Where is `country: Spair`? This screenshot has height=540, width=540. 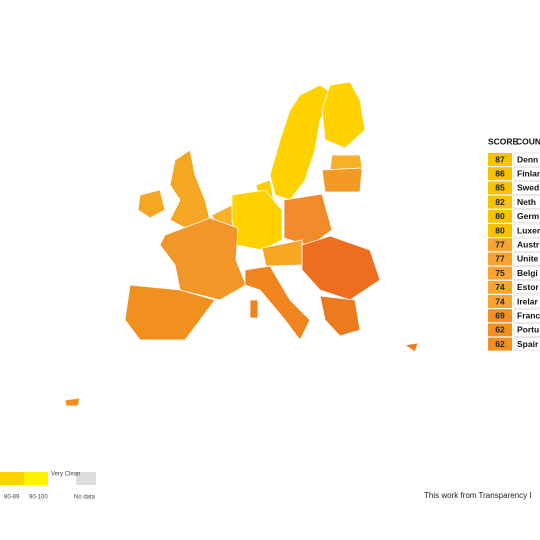 country: Spair is located at coordinates (528, 344).